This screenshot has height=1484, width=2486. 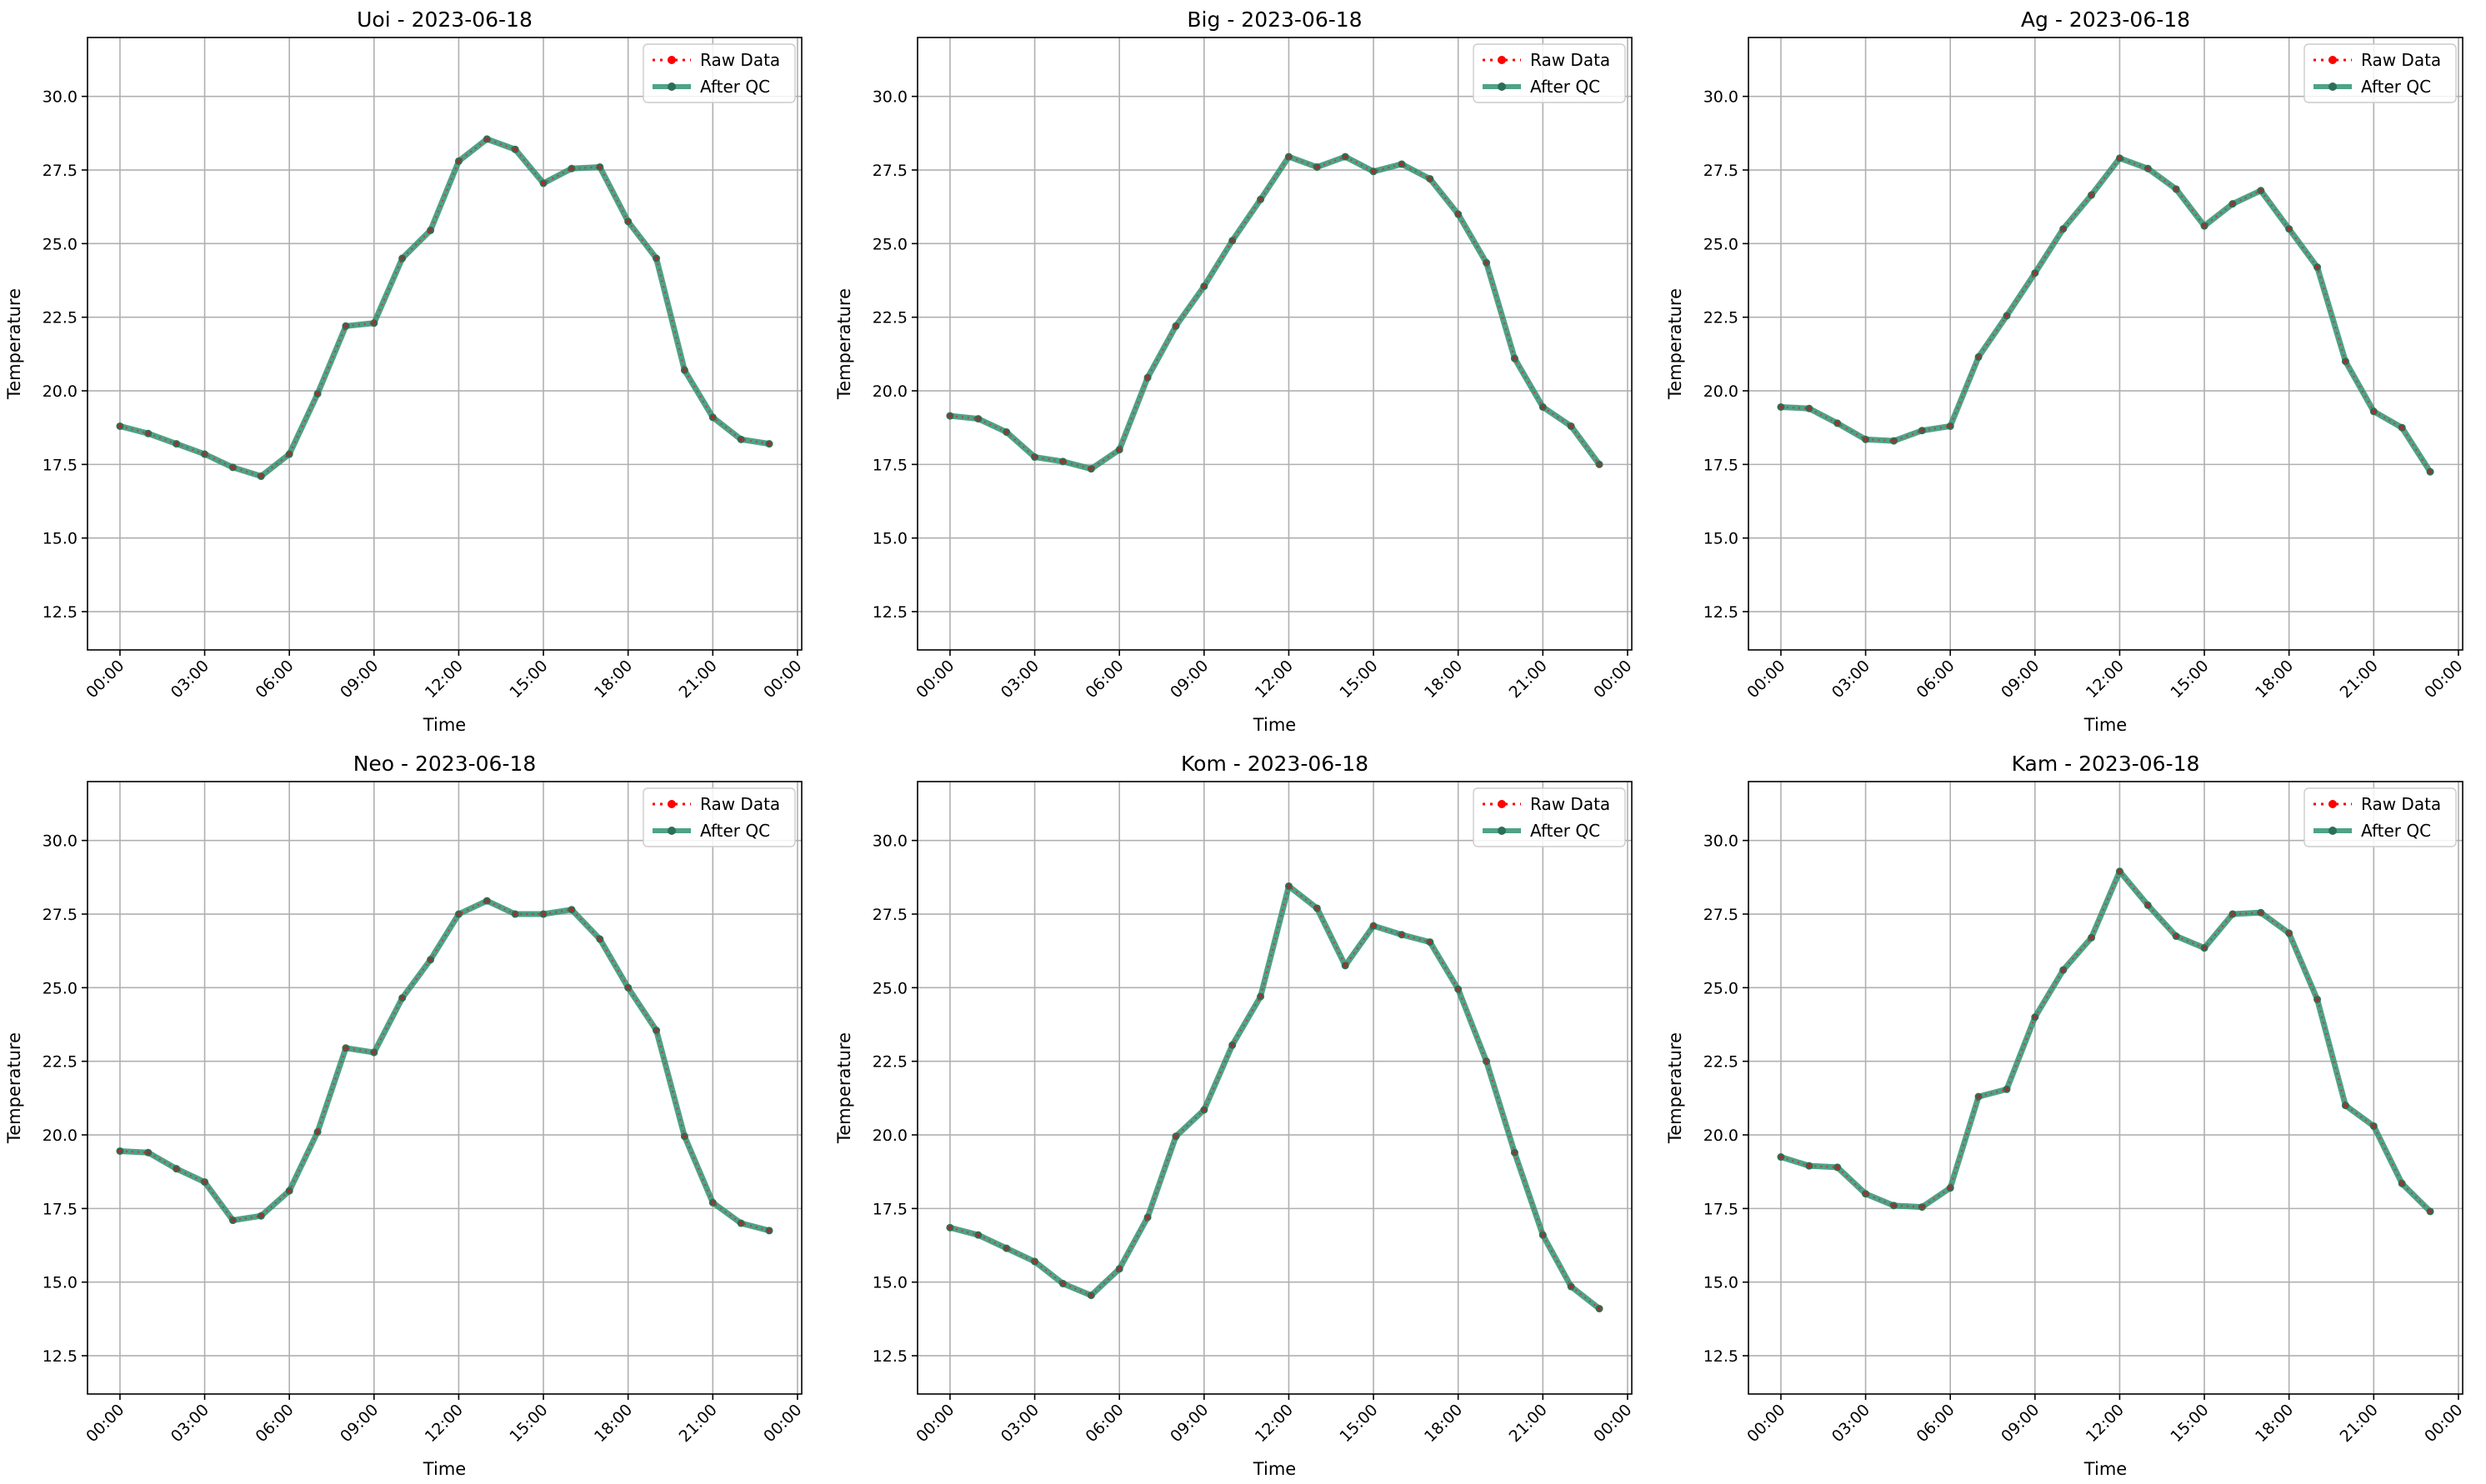 I want to click on y-tick-label: 20.0, so click(x=891, y=391).